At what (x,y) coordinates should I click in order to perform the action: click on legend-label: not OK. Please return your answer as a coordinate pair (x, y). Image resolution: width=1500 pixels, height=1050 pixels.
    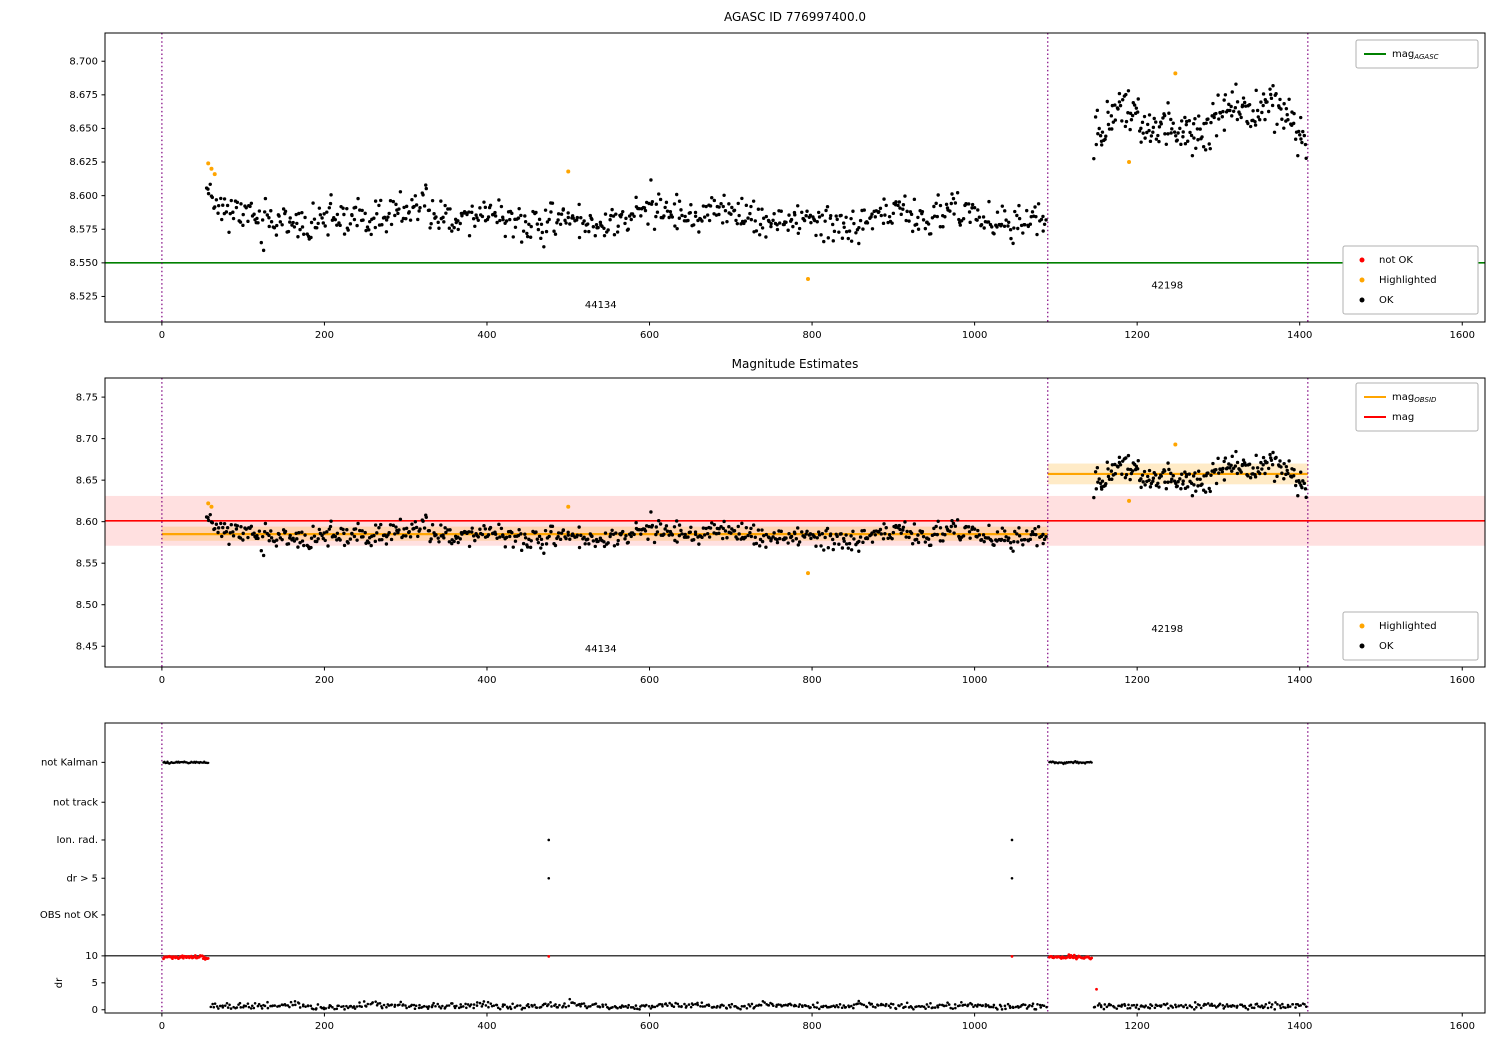
    Looking at the image, I should click on (1396, 260).